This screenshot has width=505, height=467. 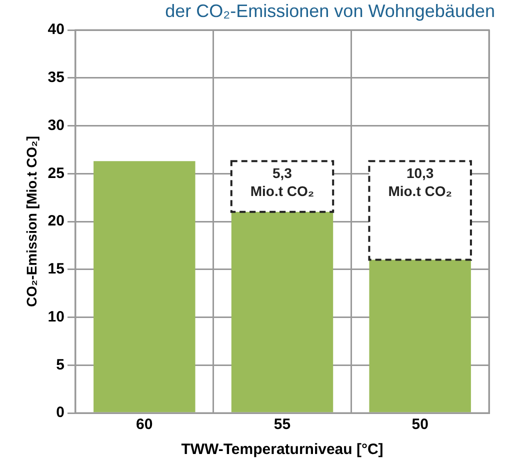 I want to click on x-axis-title: TWW-Temperaturniveau [°C], so click(x=282, y=449).